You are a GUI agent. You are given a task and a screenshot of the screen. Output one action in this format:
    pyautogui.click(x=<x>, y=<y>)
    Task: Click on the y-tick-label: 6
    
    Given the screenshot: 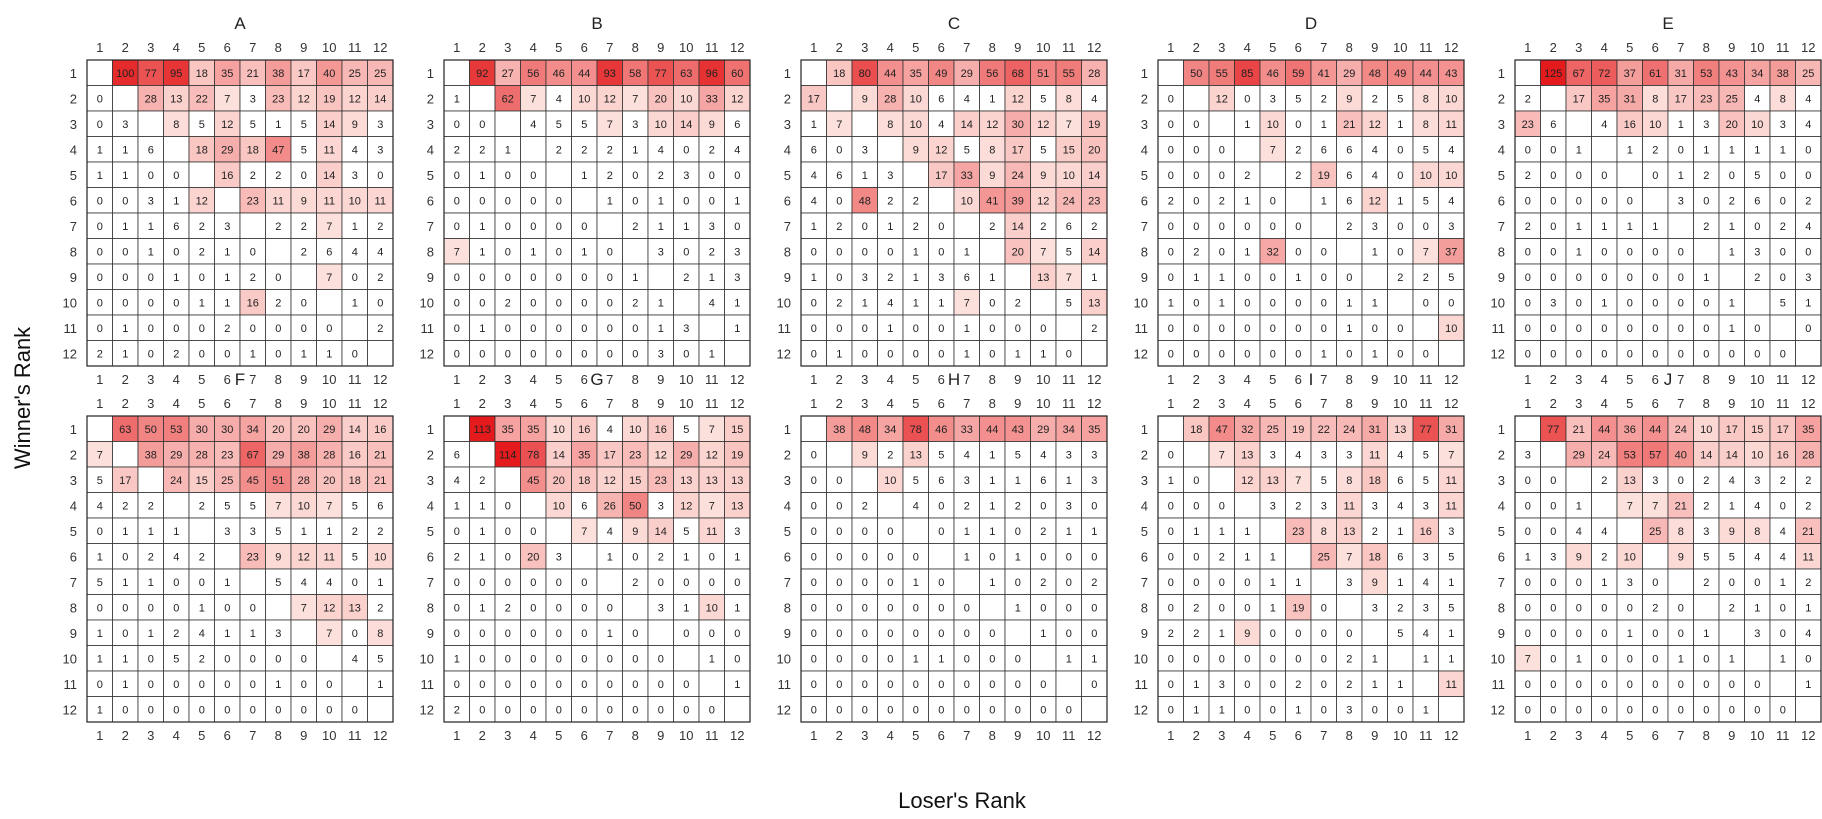 What is the action you would take?
    pyautogui.click(x=430, y=556)
    